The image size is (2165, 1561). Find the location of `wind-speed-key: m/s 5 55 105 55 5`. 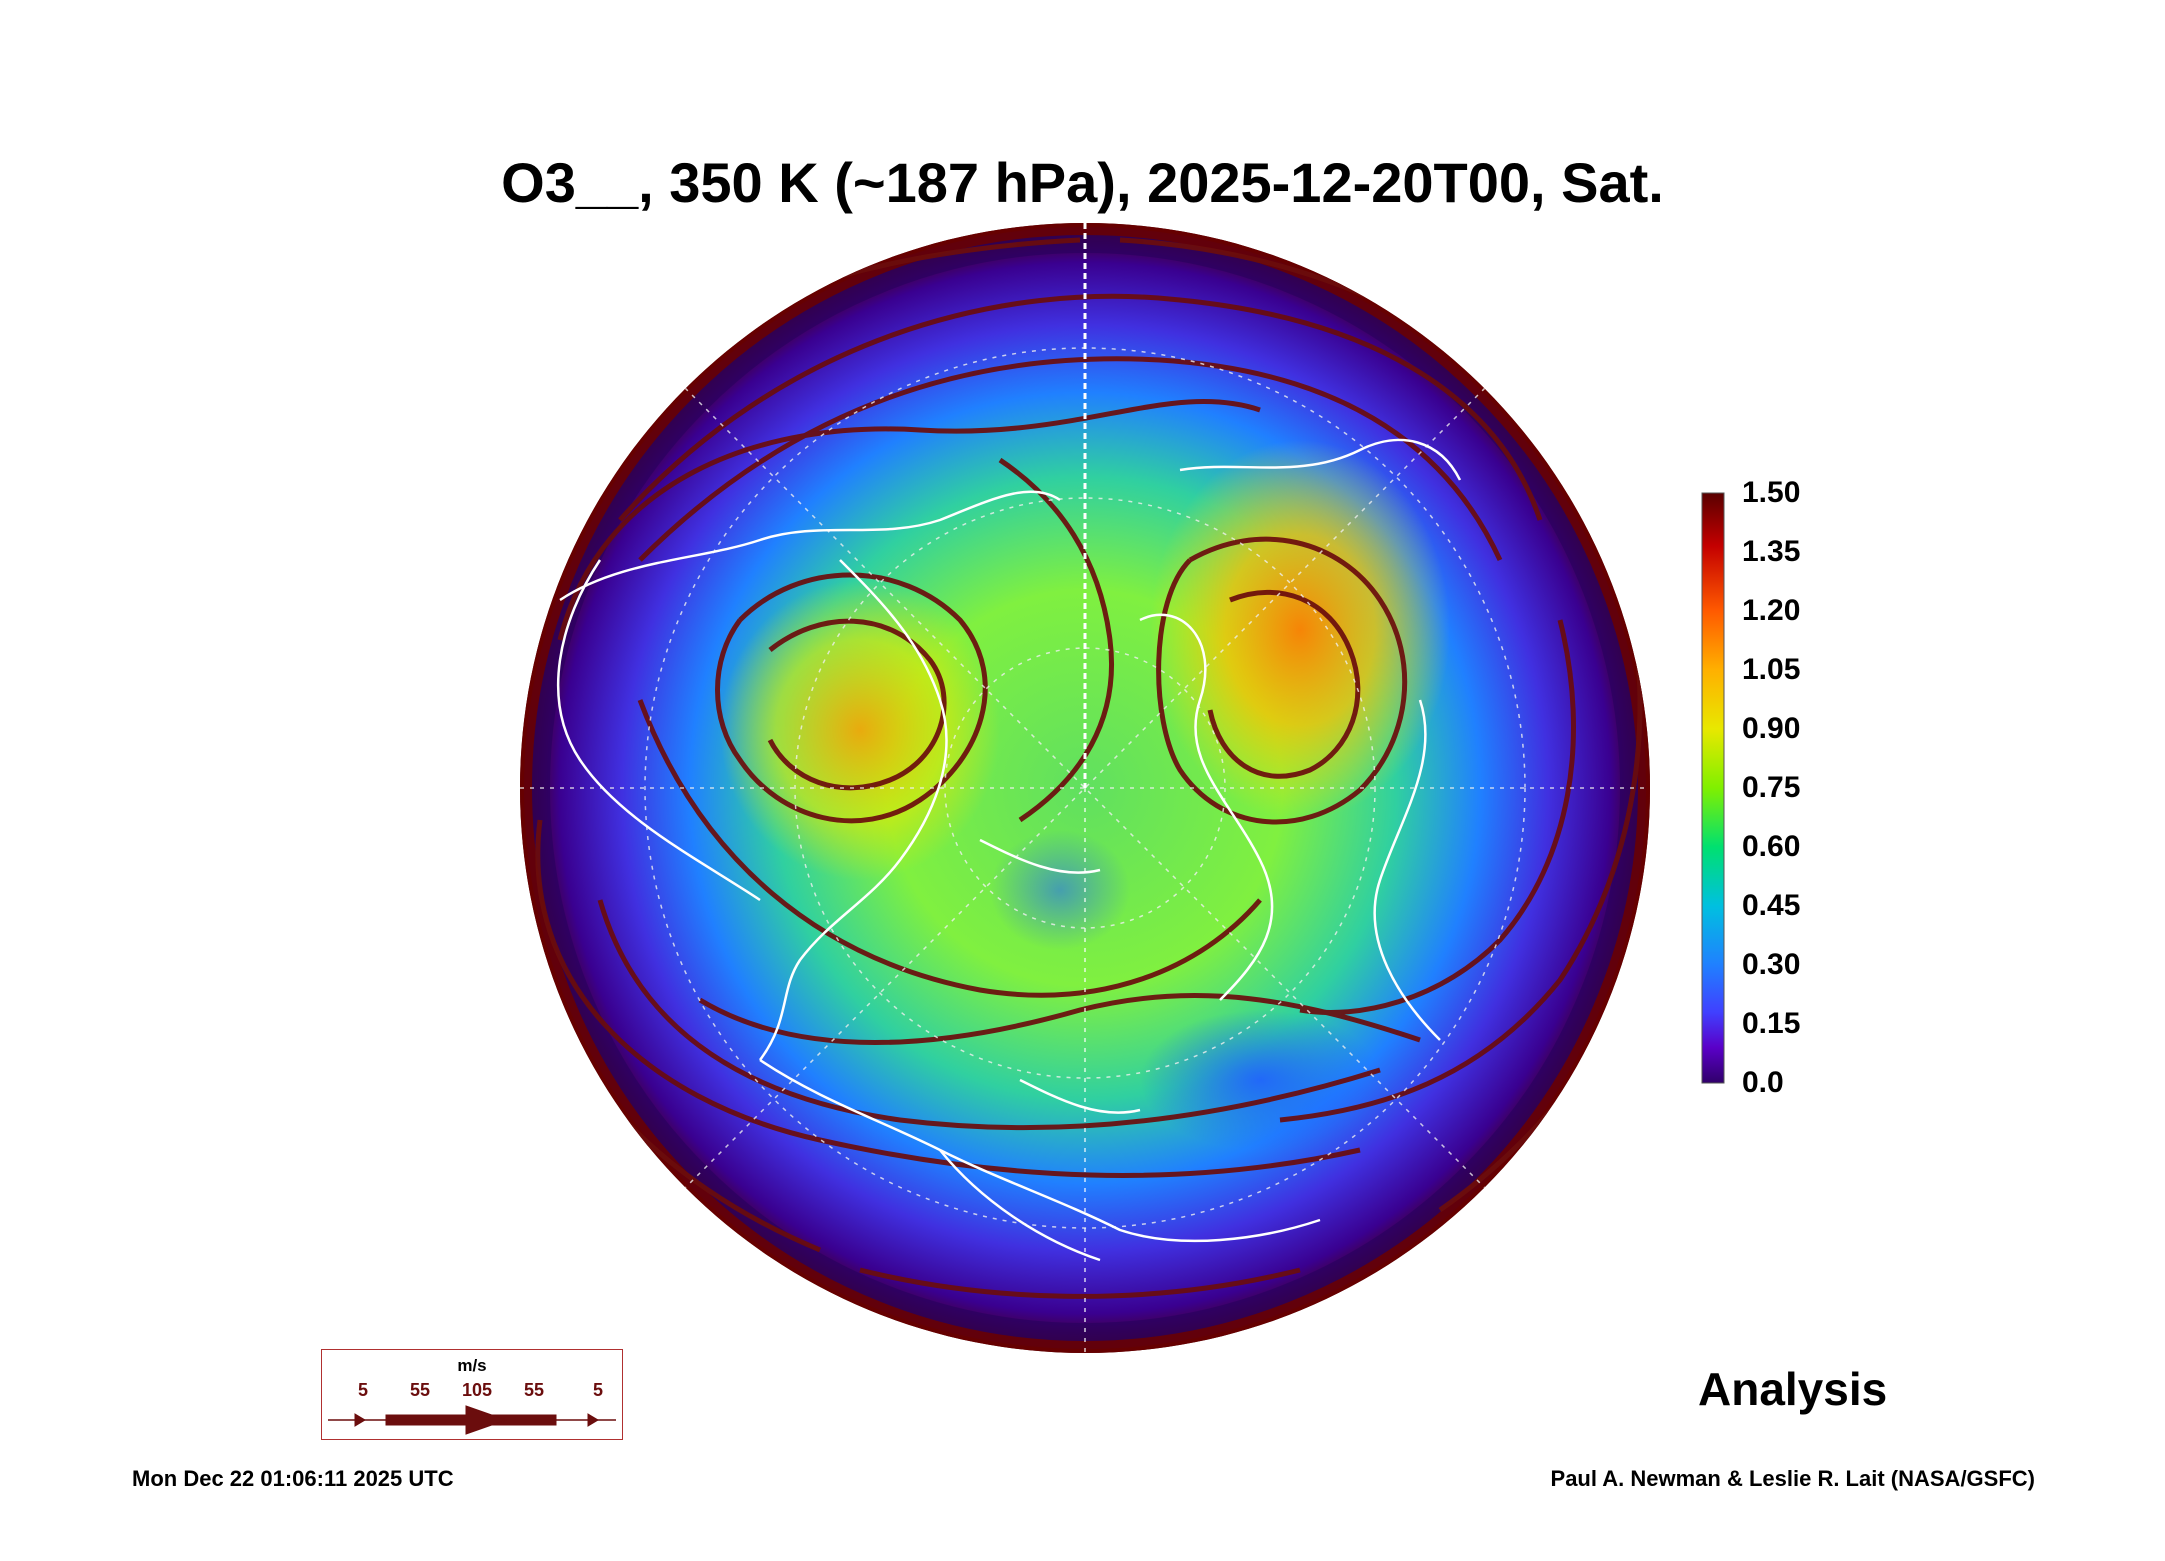

wind-speed-key: m/s 5 55 105 55 5 is located at coordinates (472, 1394).